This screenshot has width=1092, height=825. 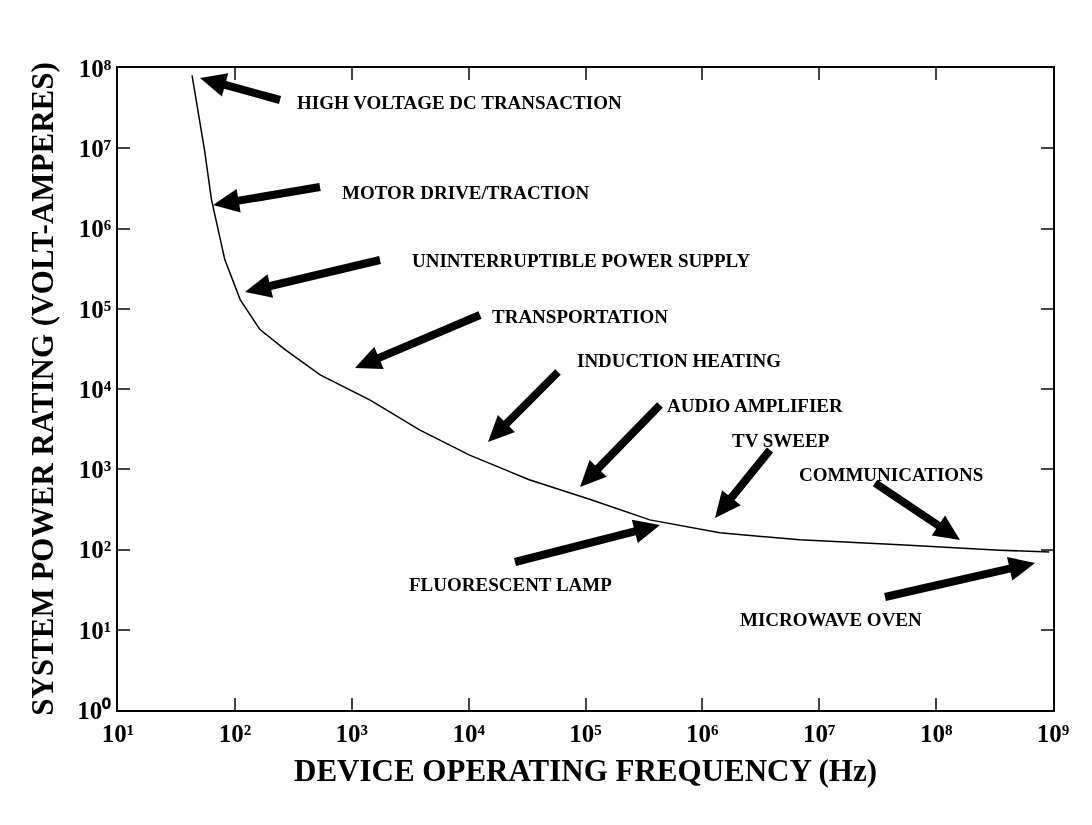 I want to click on y-tick-label: 10², so click(x=95, y=550).